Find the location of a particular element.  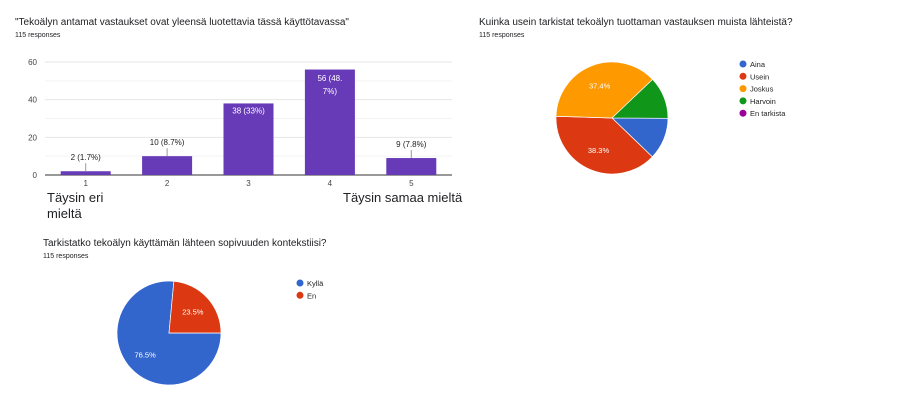

legend-label: Aina is located at coordinates (758, 64).